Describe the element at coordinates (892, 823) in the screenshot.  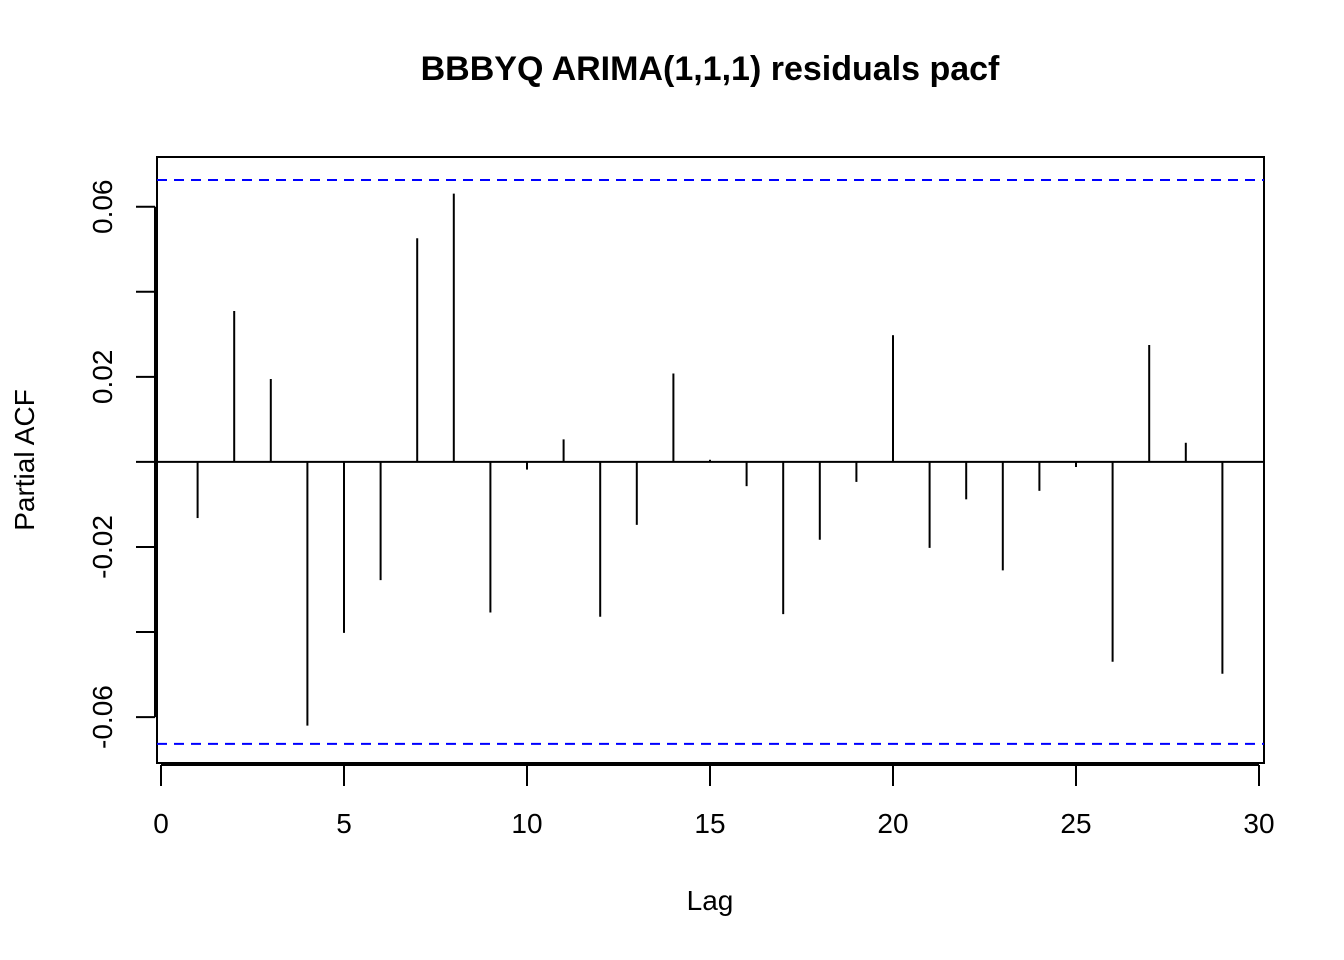
I see `x-tick-label: 20` at that location.